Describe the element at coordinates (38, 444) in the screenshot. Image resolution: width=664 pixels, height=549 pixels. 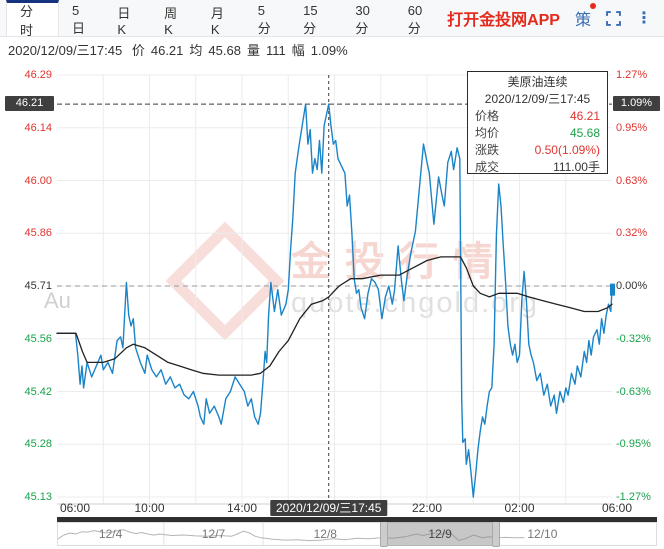
I see `y-axis-price-label: 45.28` at that location.